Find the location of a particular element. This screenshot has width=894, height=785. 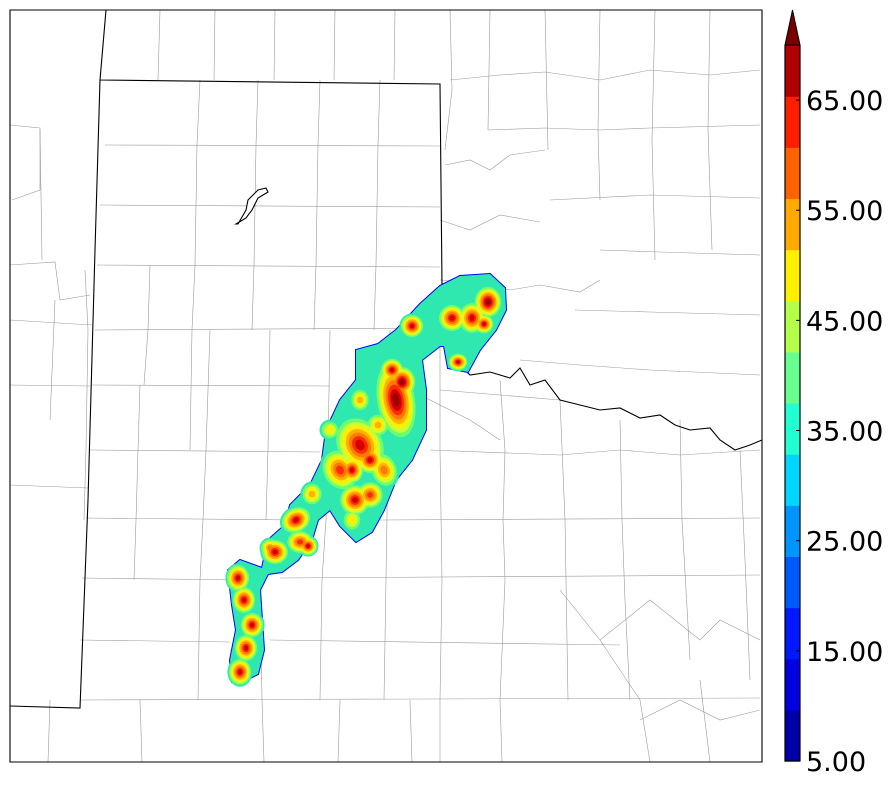

lake is located at coordinates (251, 206).